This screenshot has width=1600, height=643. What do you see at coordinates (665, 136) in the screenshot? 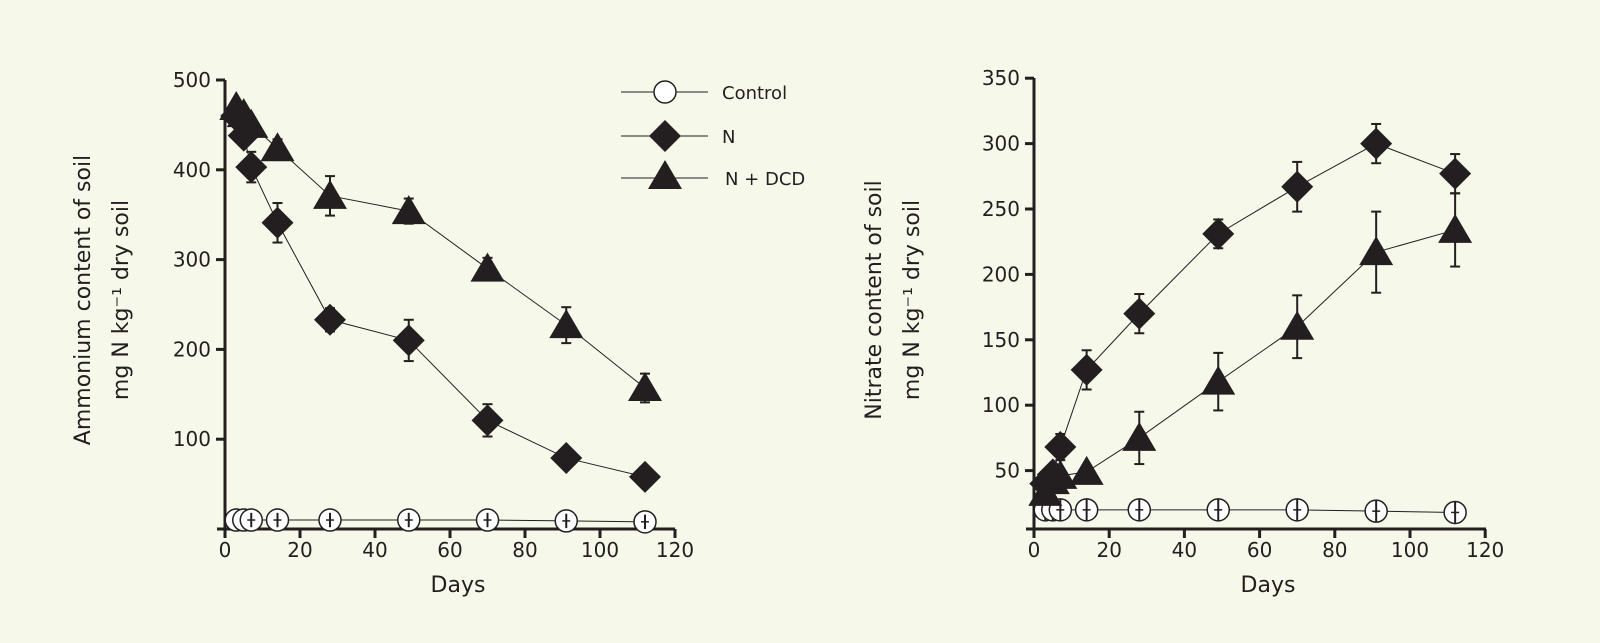
I see `n-legend-icon` at bounding box center [665, 136].